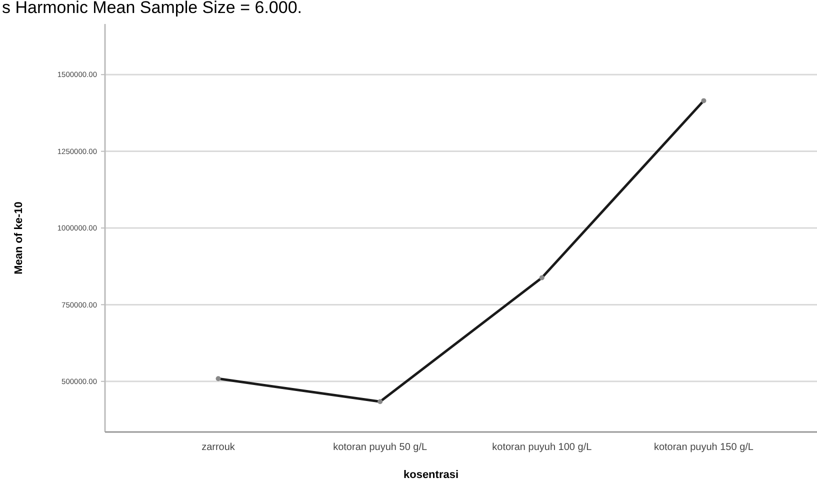 This screenshot has height=486, width=817. Describe the element at coordinates (380, 447) in the screenshot. I see `x-tick-label: kotoran puyuh 50 g/L` at that location.